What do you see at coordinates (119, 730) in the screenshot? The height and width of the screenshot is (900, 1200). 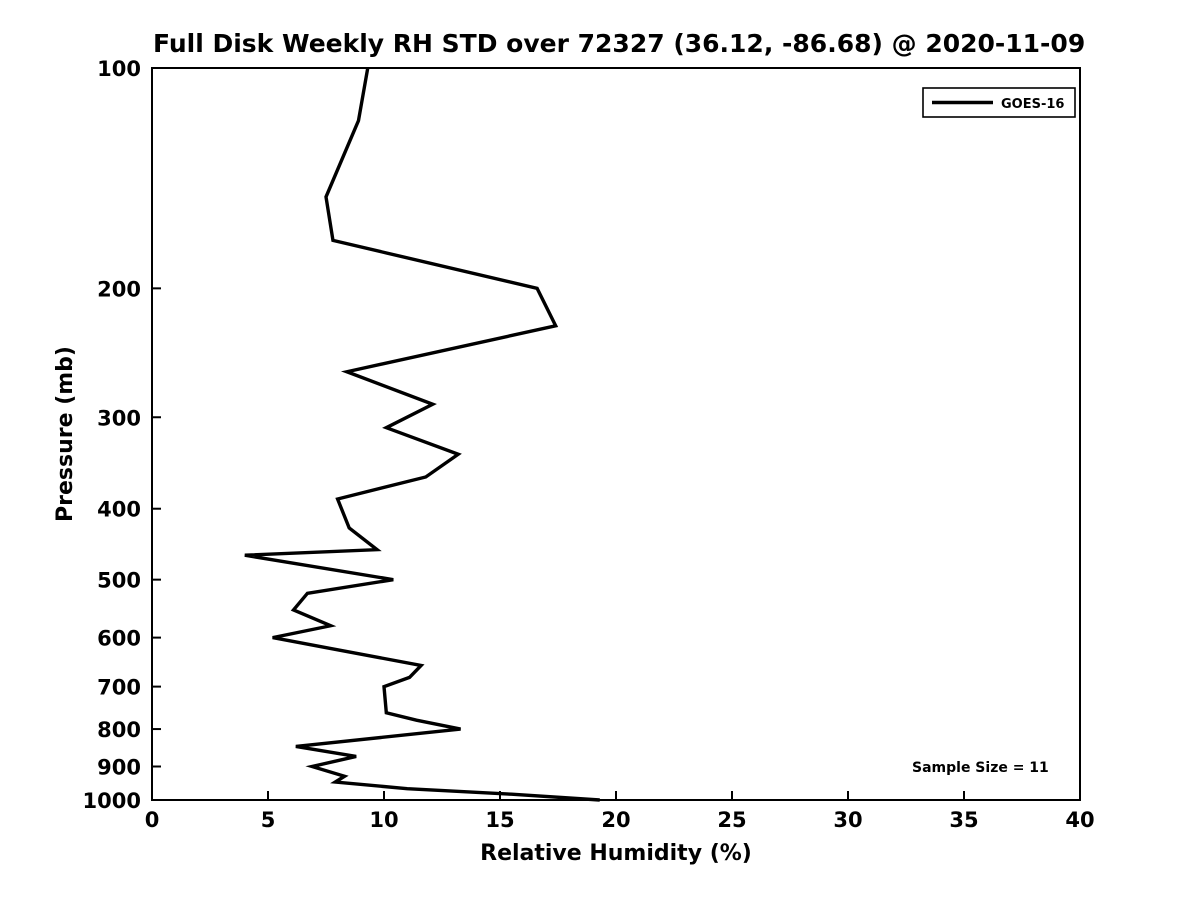 I see `y-tick-label: 800` at bounding box center [119, 730].